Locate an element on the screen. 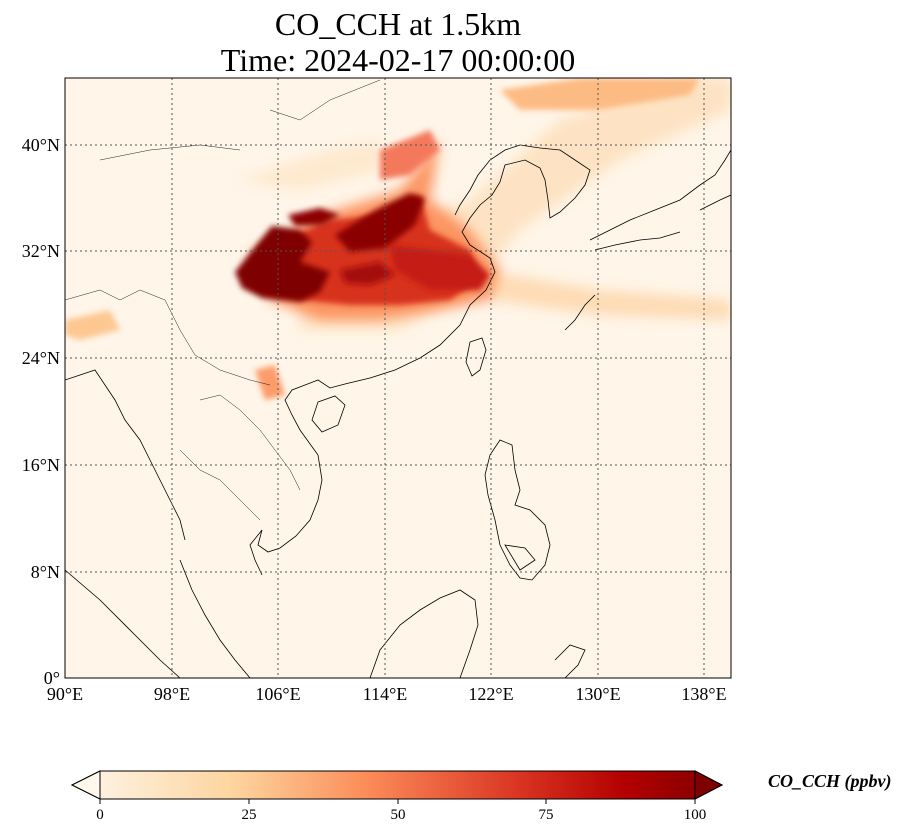 Image resolution: width=921 pixels, height=836 pixels. colorbar is located at coordinates (397, 787).